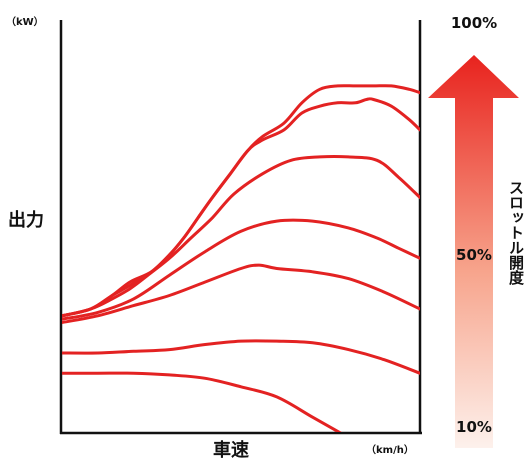  Describe the element at coordinates (26, 220) in the screenshot. I see `y-axis-label: 出力` at that location.